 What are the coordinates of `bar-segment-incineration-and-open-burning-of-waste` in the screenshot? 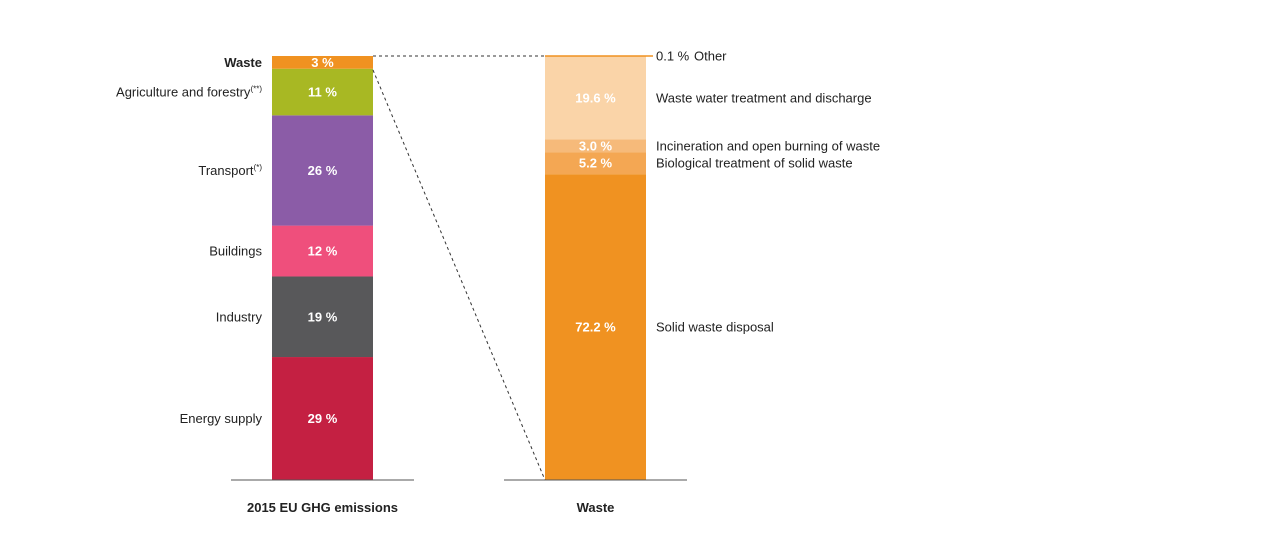 It's located at (595, 146).